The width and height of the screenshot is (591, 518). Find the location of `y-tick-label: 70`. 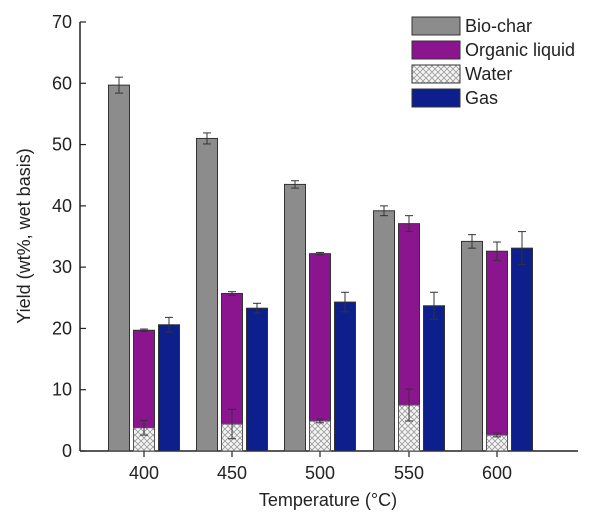

y-tick-label: 70 is located at coordinates (62, 22).